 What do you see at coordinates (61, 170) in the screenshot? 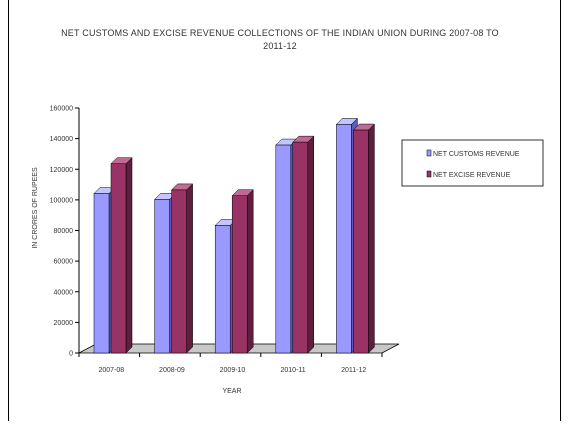
I see `y-tick-label: 120000` at bounding box center [61, 170].